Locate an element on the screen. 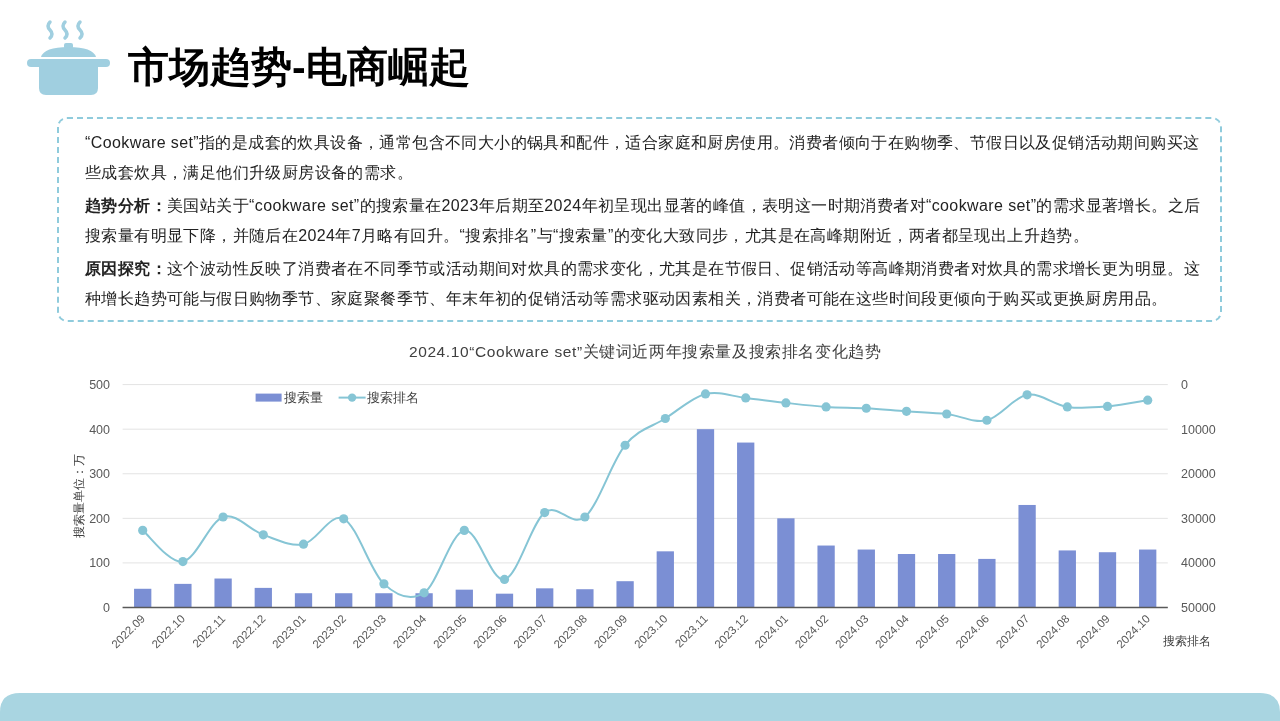  y-tick-label: 100 is located at coordinates (100, 563).